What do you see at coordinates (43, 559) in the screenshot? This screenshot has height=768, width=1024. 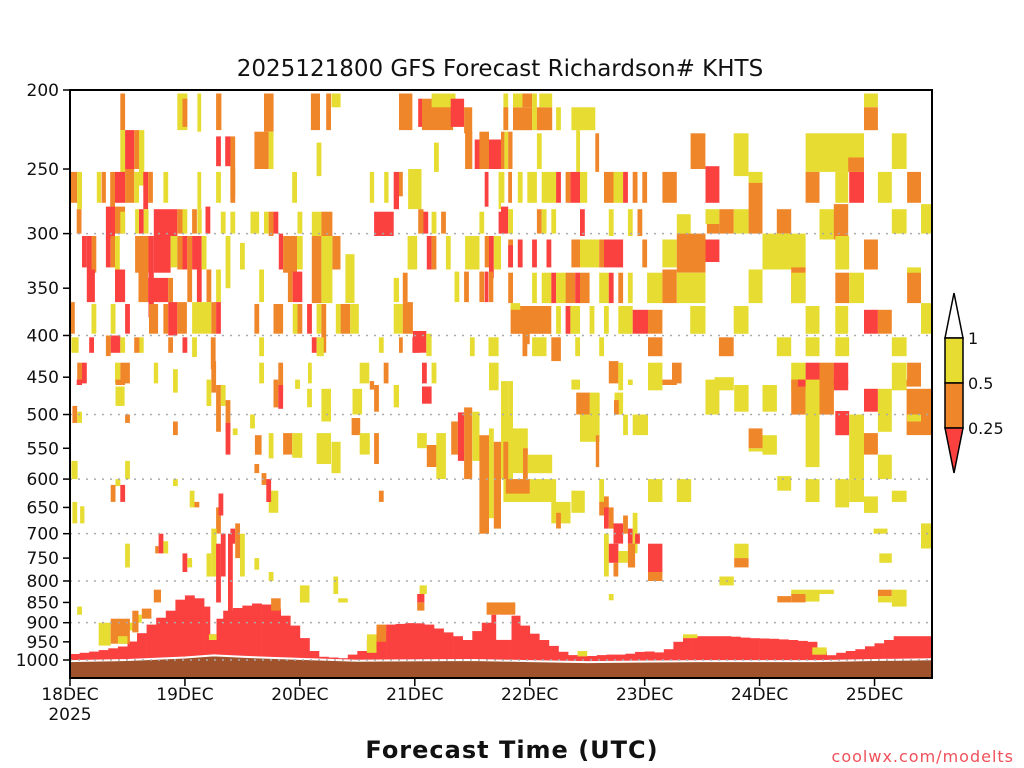 I see `y-tick-label: 750` at bounding box center [43, 559].